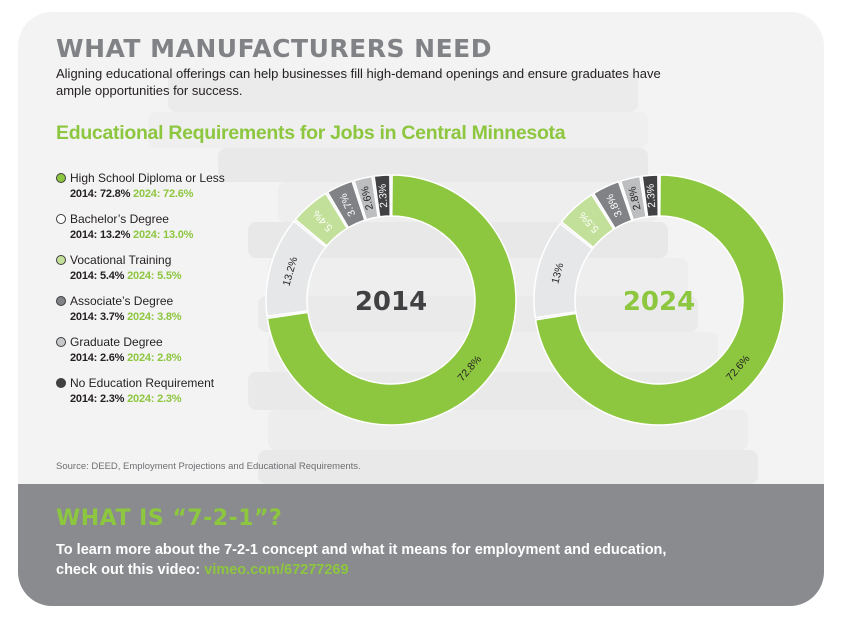  I want to click on legend-label: High School Diploma or Less, so click(147, 178).